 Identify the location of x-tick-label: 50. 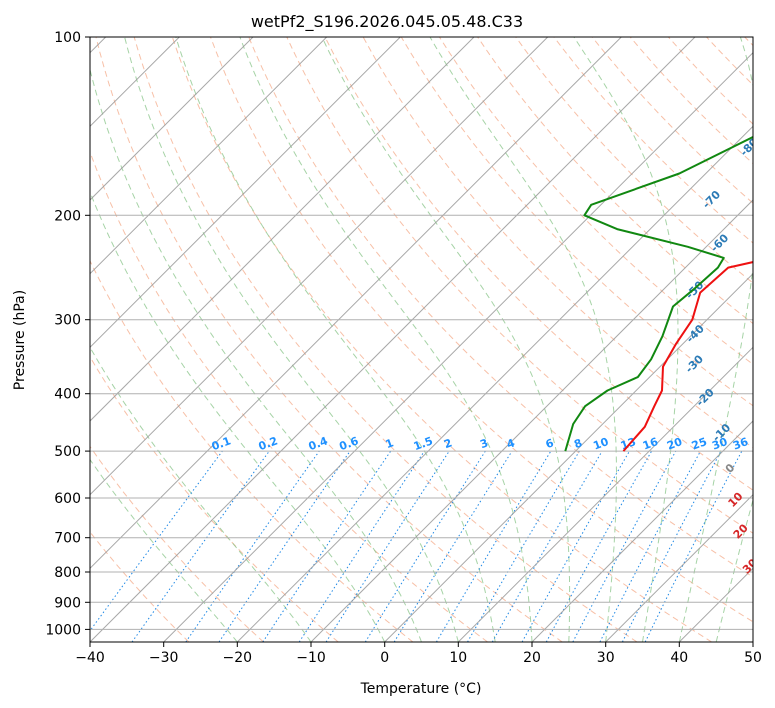
(753, 658).